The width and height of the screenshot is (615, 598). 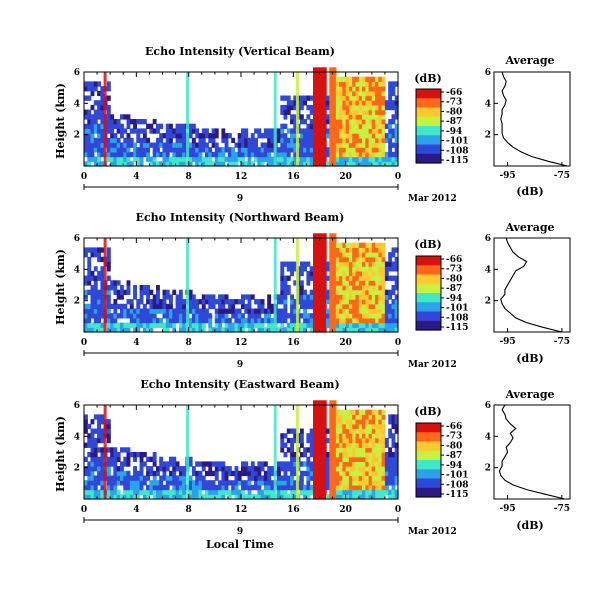 What do you see at coordinates (454, 299) in the screenshot?
I see `colorbar-tick-label-northward: -94` at bounding box center [454, 299].